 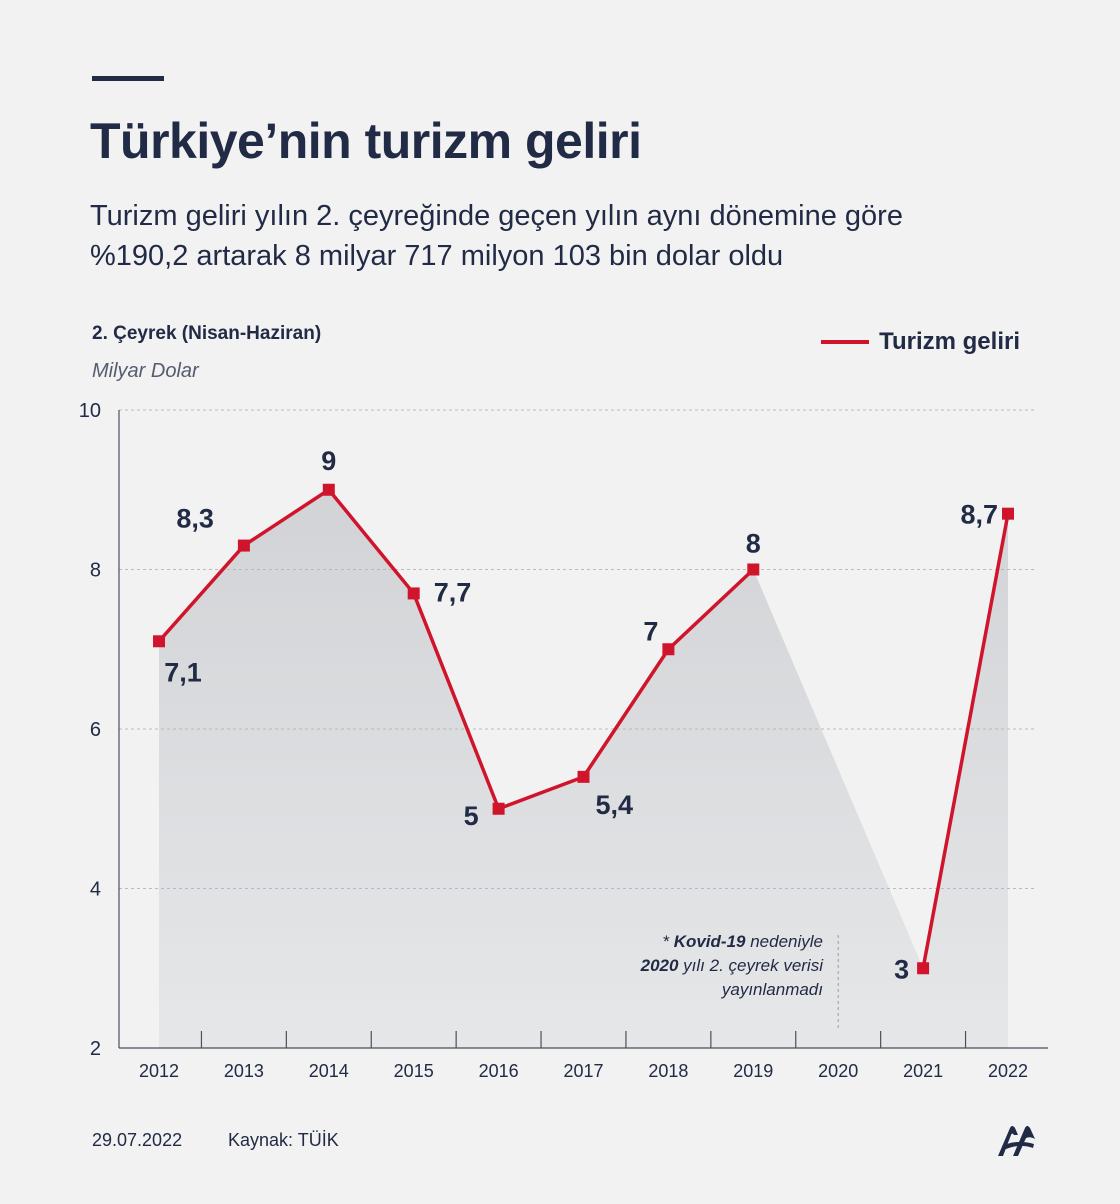 What do you see at coordinates (95, 571) in the screenshot?
I see `y-tick-label: 8` at bounding box center [95, 571].